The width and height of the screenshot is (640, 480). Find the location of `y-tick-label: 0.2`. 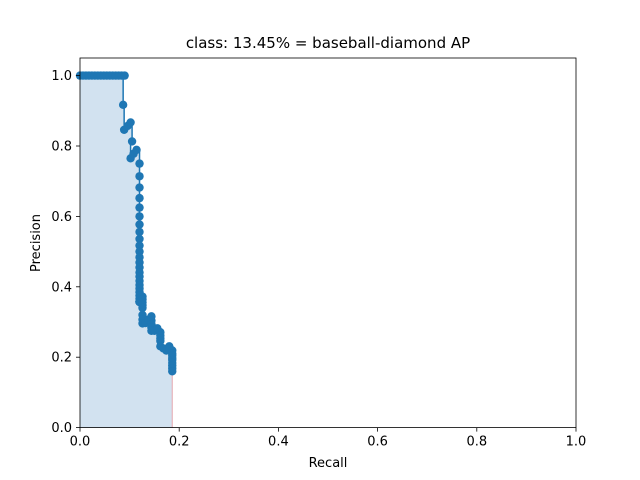

y-tick-label: 0.2 is located at coordinates (61, 358).